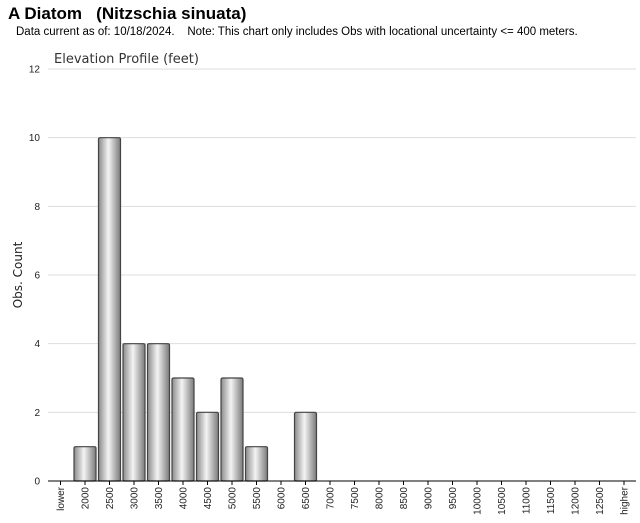 Image resolution: width=640 pixels, height=523 pixels. I want to click on x-tick-label: 7500, so click(355, 498).